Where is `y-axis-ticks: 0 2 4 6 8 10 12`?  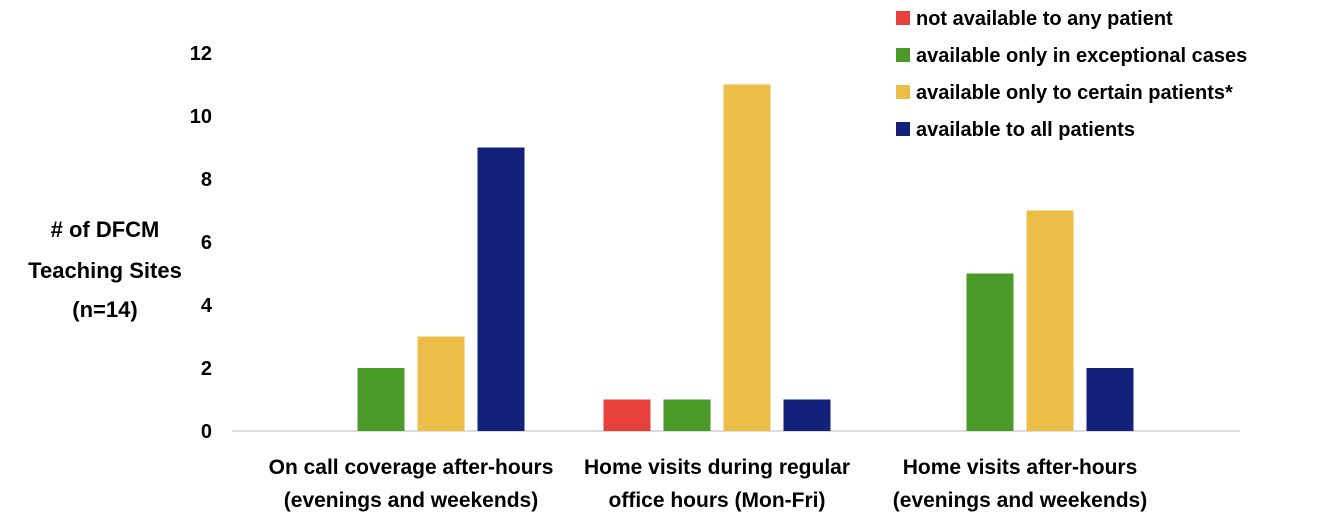
y-axis-ticks: 0 2 4 6 8 10 12 is located at coordinates (201, 243).